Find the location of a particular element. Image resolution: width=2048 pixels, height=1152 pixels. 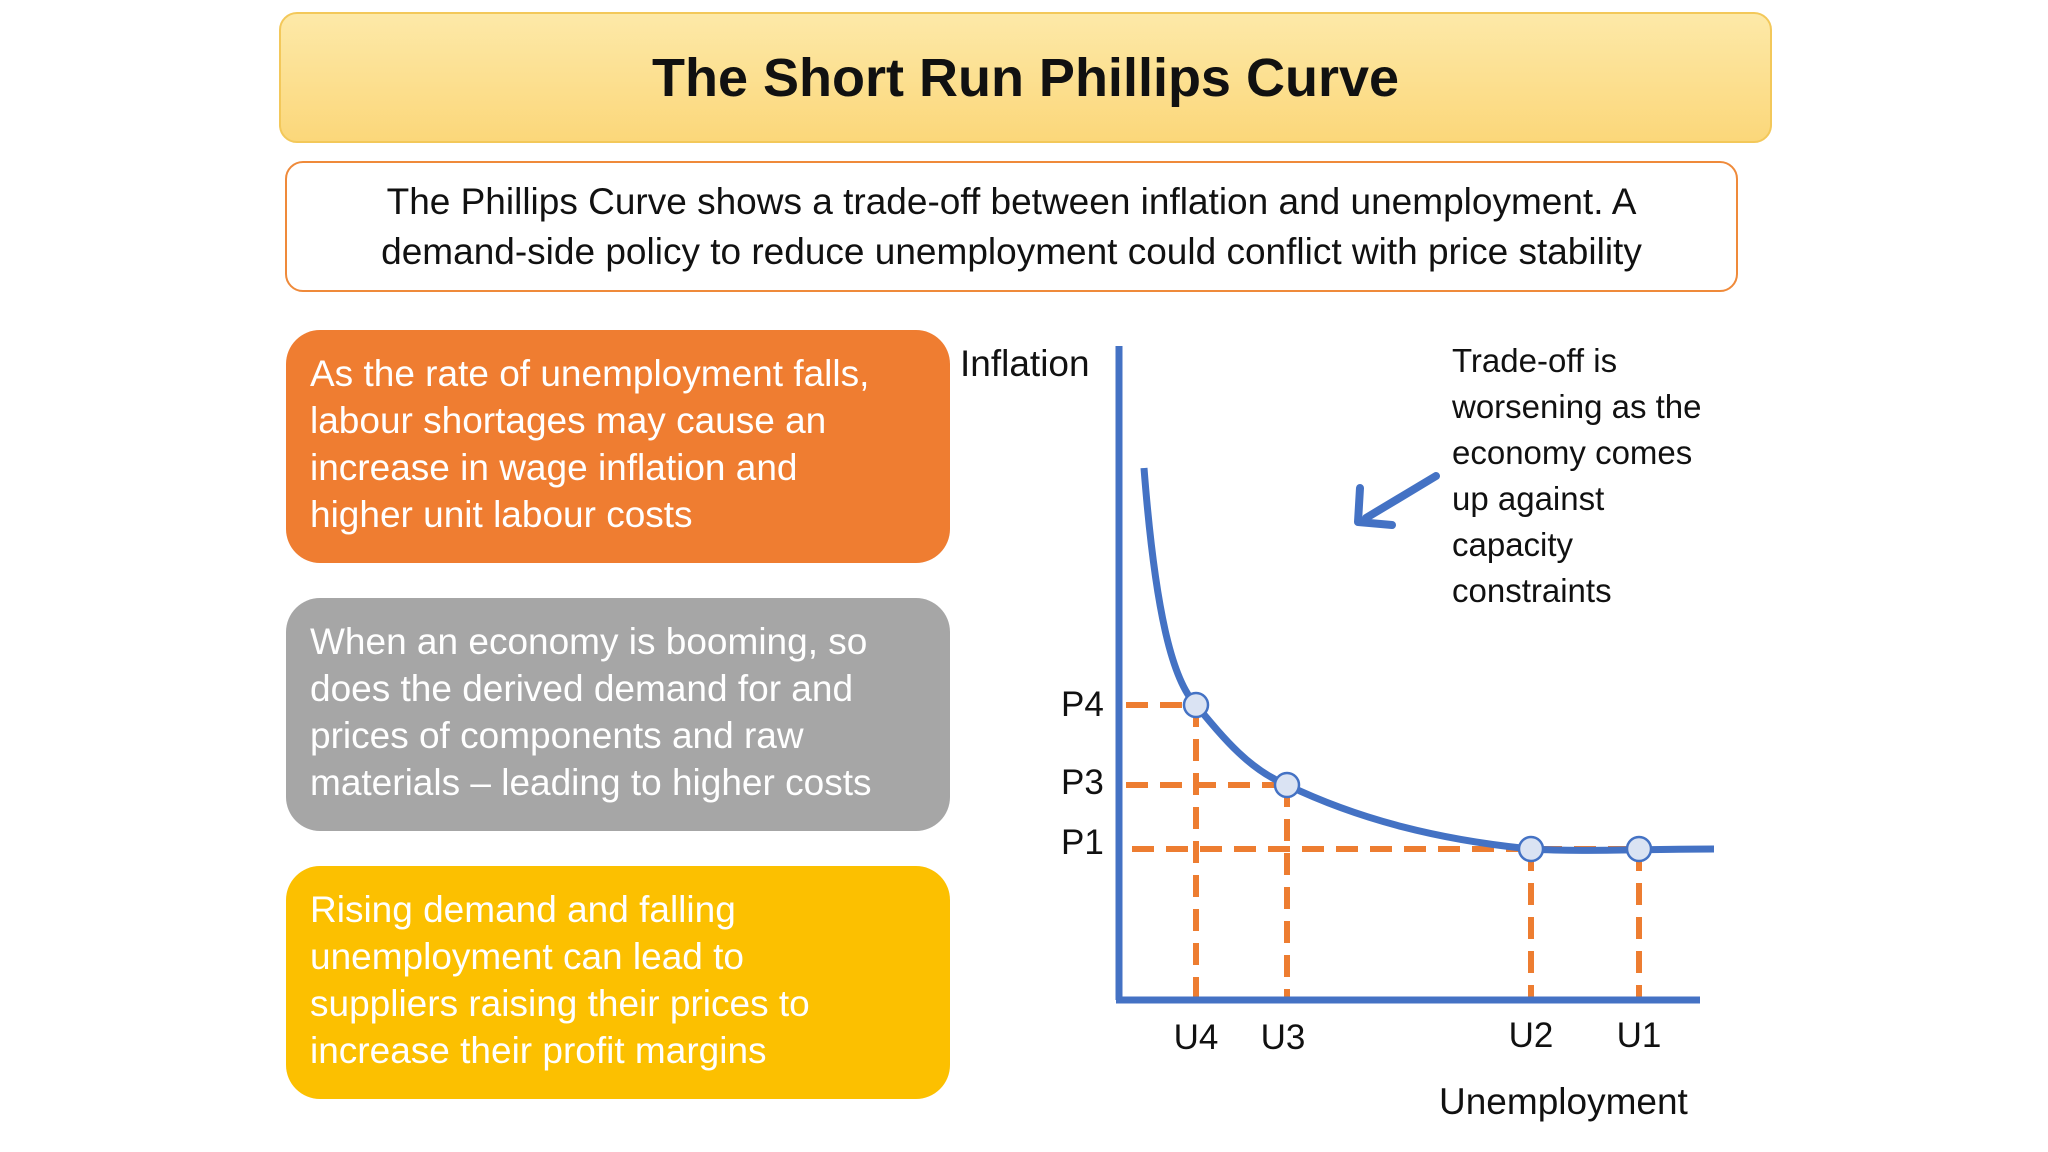

x-tick-label-u2: U2 is located at coordinates (1531, 1035).